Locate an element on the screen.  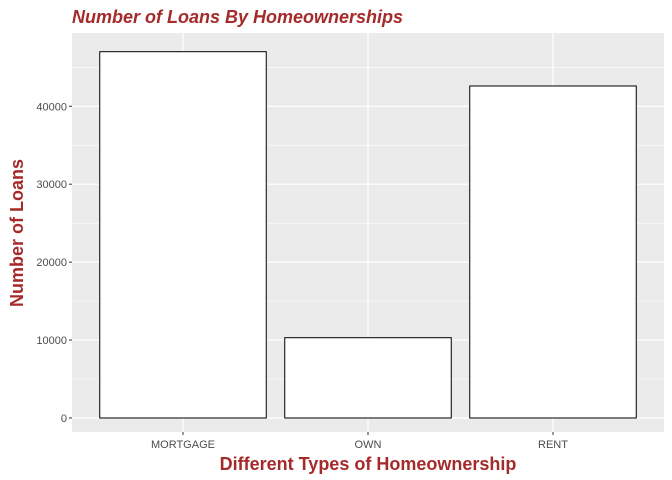
bar-own is located at coordinates (368, 378).